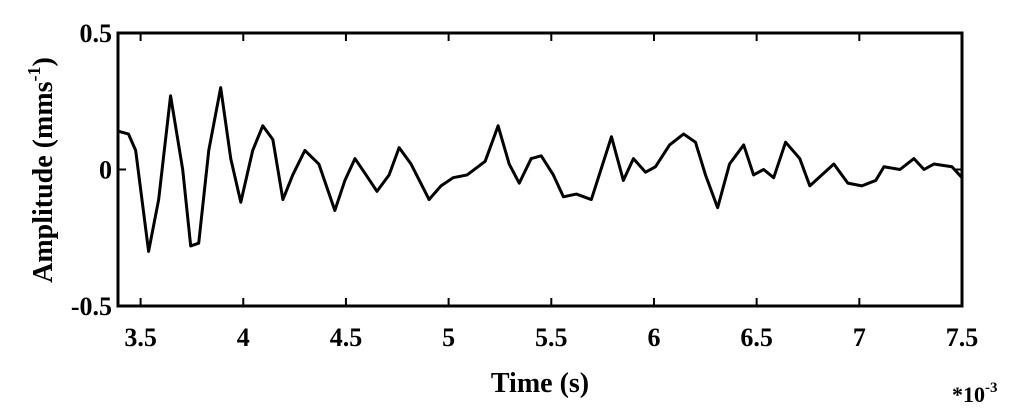  What do you see at coordinates (43, 182) in the screenshot?
I see `y-axis-title-text: Amplitude (mms` at bounding box center [43, 182].